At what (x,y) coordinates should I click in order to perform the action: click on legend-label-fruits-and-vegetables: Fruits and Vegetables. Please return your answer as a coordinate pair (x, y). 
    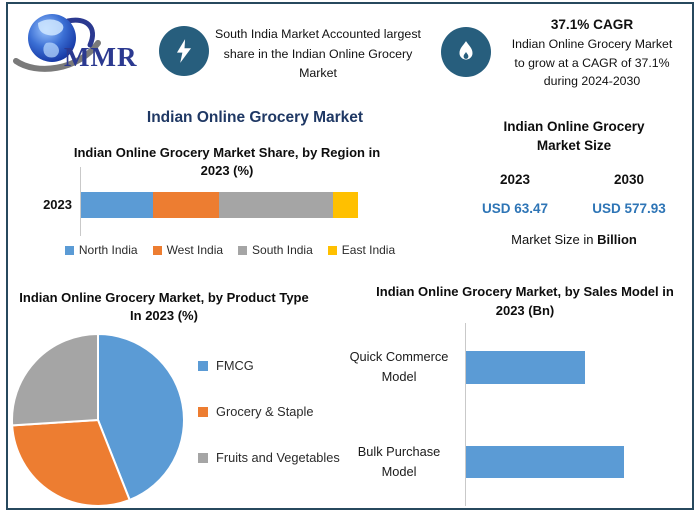
    Looking at the image, I should click on (278, 457).